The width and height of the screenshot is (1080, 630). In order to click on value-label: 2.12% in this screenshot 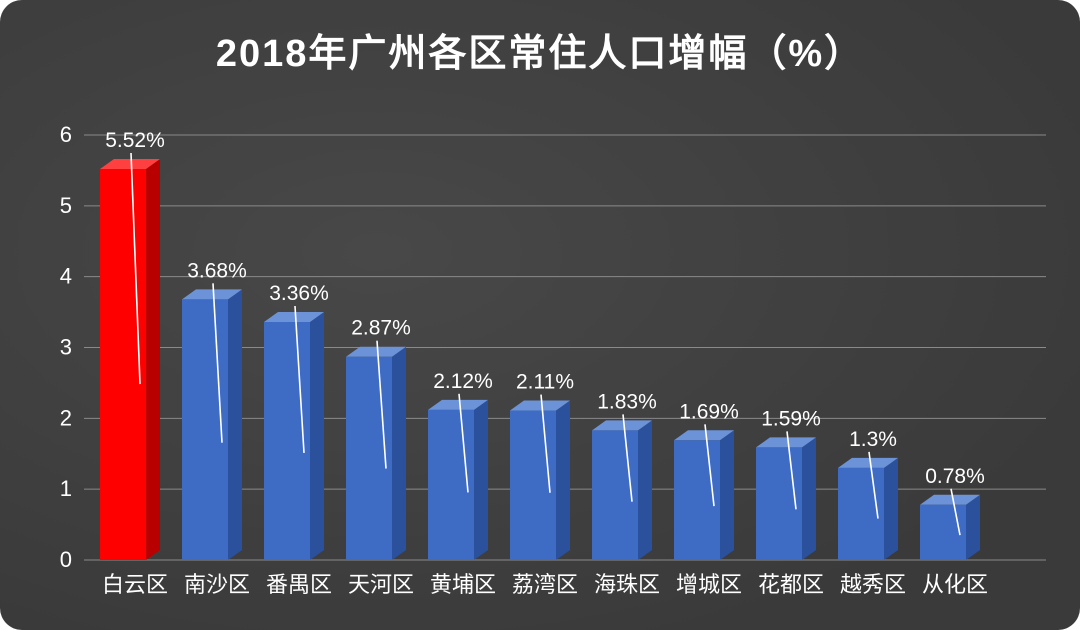, I will do `click(463, 381)`.